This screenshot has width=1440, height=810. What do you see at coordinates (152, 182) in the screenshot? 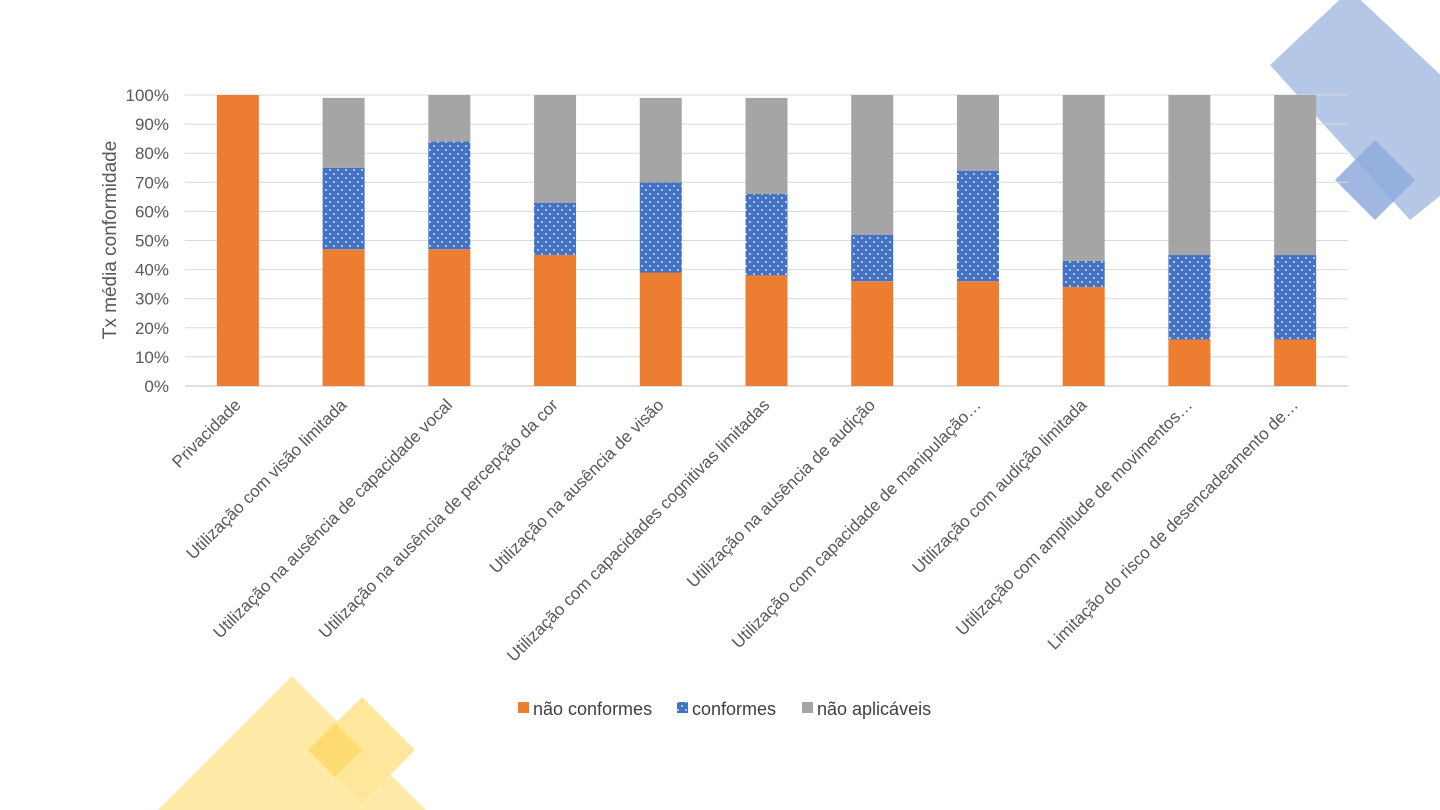
I see `y-tick-label: 70%` at bounding box center [152, 182].